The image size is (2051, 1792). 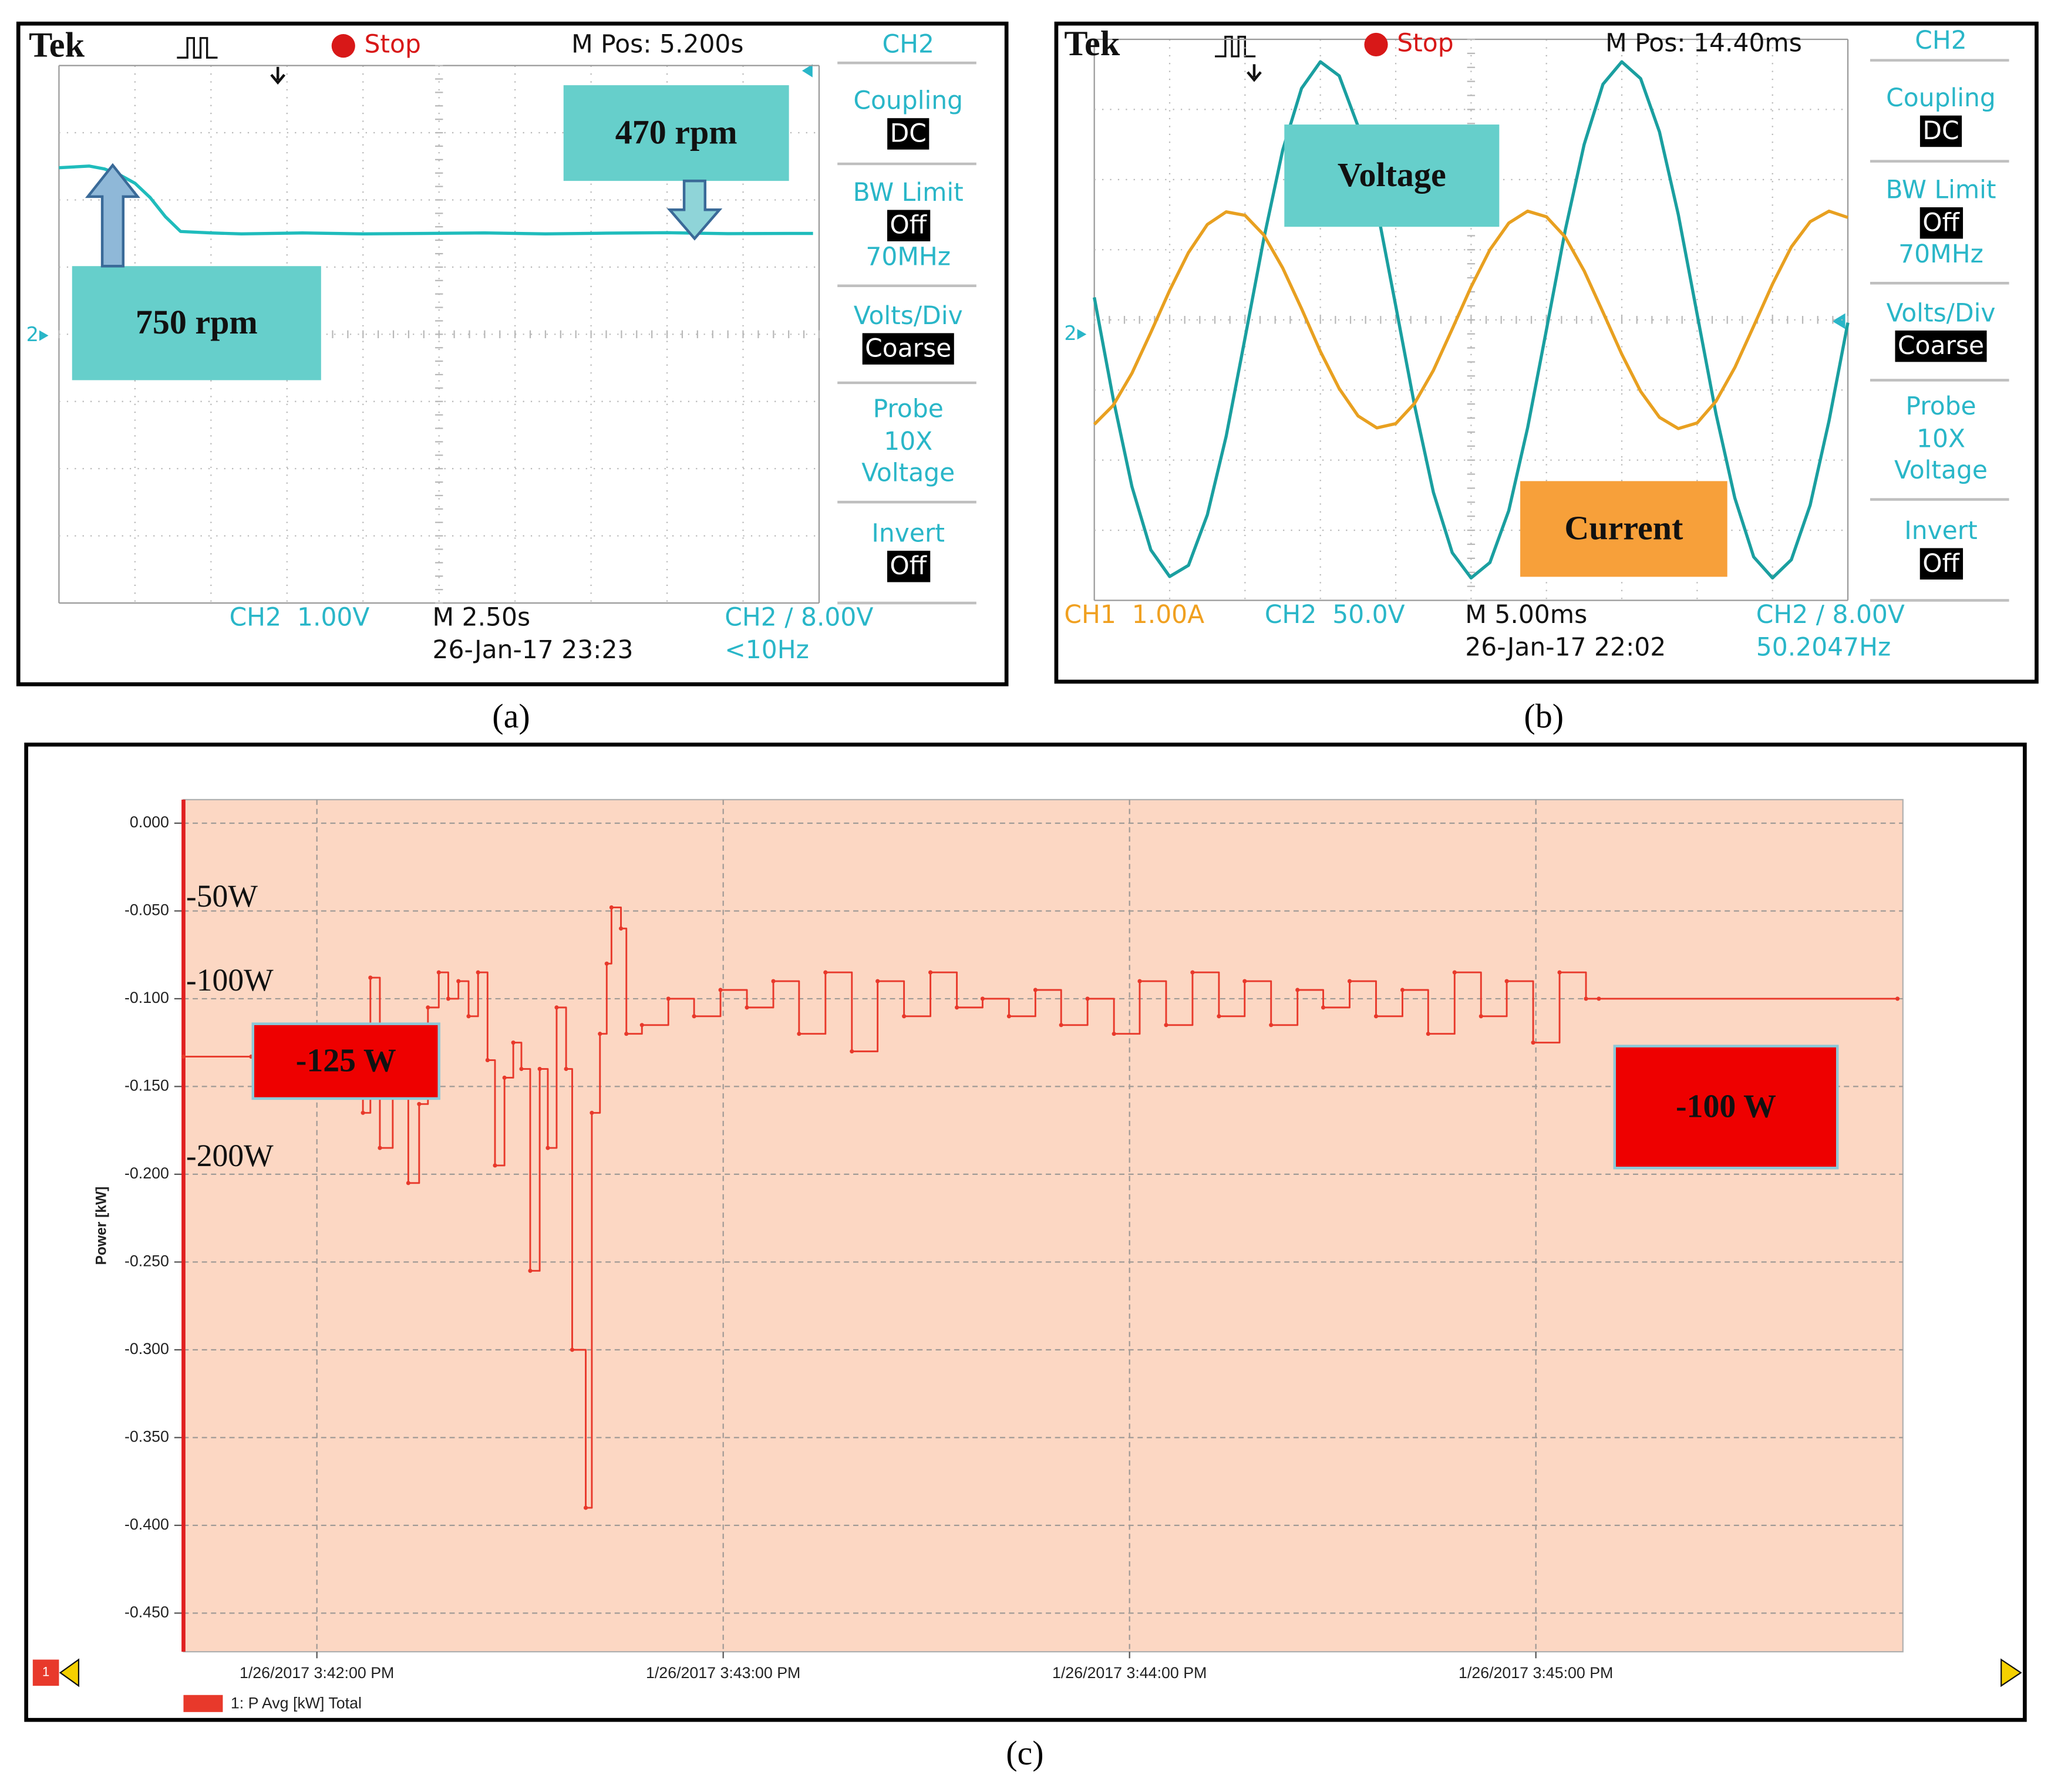 I want to click on callout: -100 W, so click(x=1726, y=1107).